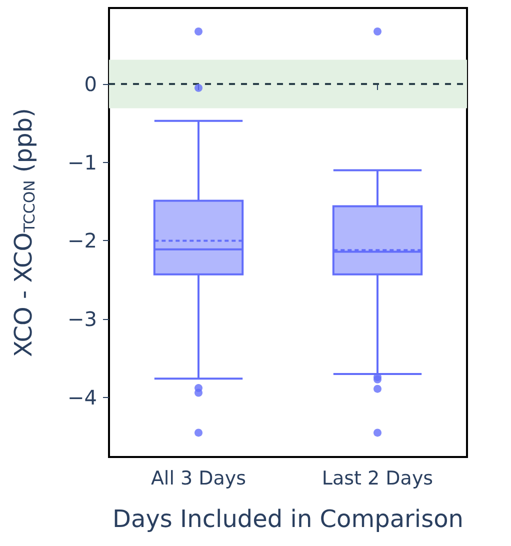  Describe the element at coordinates (82, 319) in the screenshot. I see `y-tick-label: −3` at that location.